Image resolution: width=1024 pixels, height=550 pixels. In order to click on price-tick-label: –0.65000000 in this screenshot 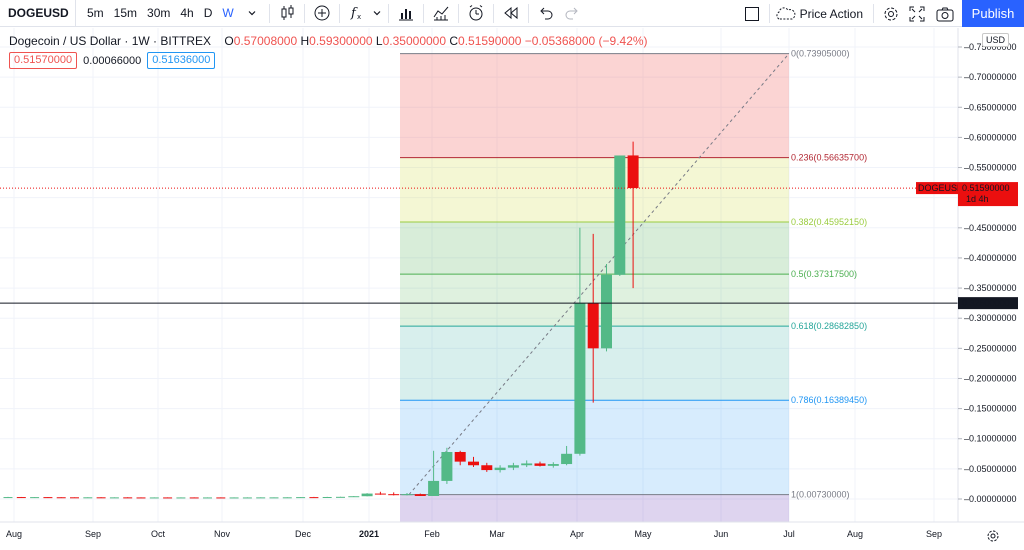, I will do `click(990, 107)`.